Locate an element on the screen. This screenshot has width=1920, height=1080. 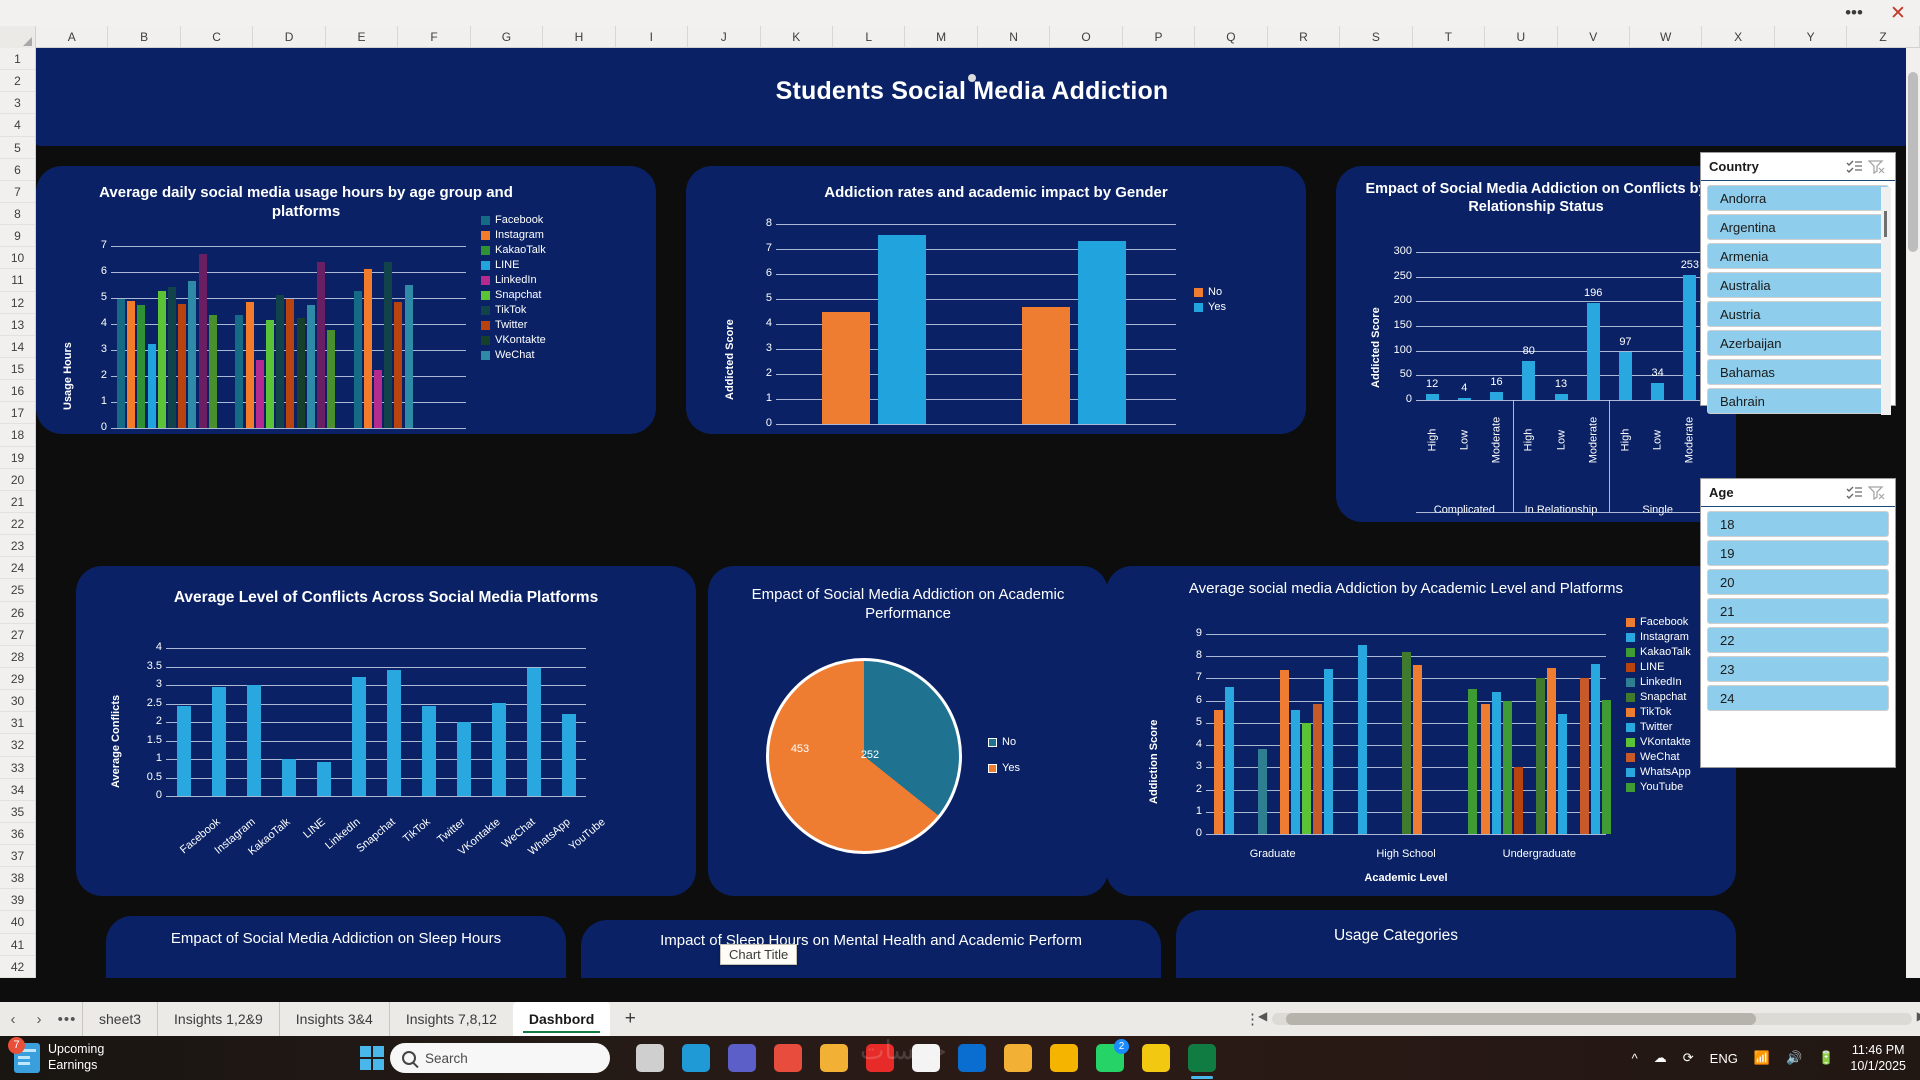
column-header-W: W is located at coordinates (1666, 36).